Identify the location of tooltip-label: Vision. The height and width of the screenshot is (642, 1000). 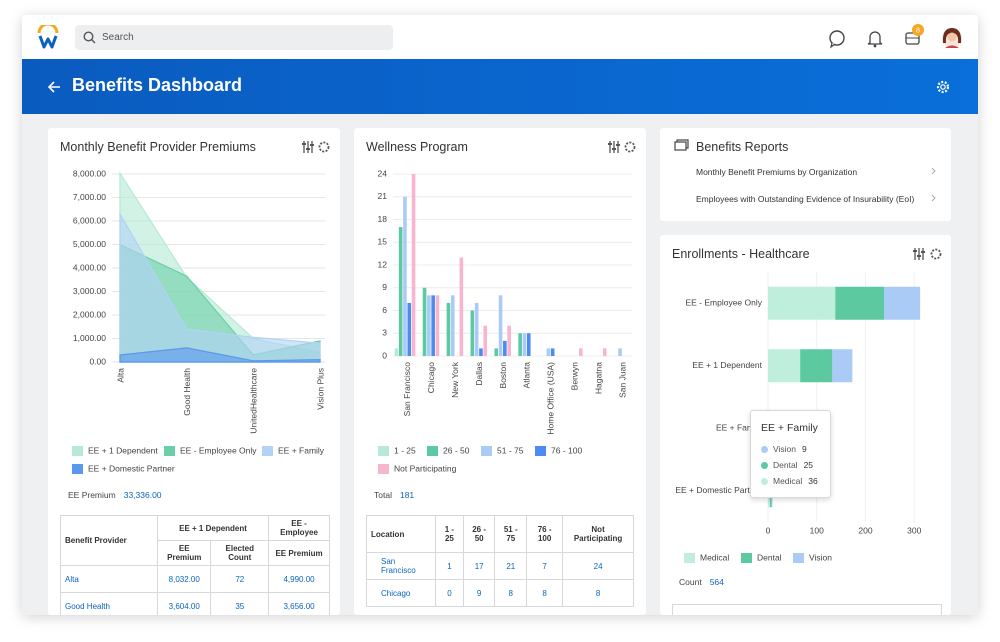
(784, 449).